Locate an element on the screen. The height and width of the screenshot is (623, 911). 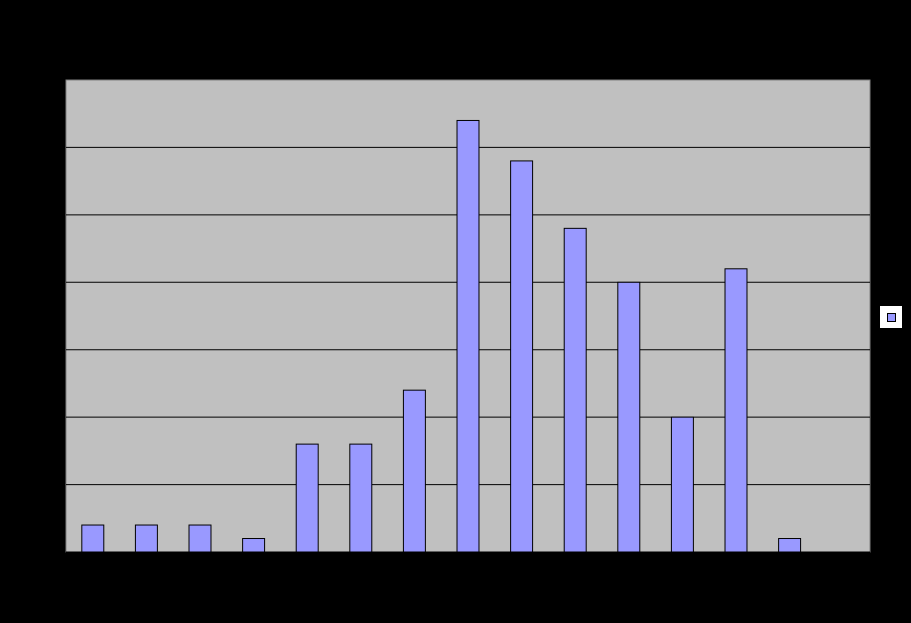
legend is located at coordinates (891, 317).